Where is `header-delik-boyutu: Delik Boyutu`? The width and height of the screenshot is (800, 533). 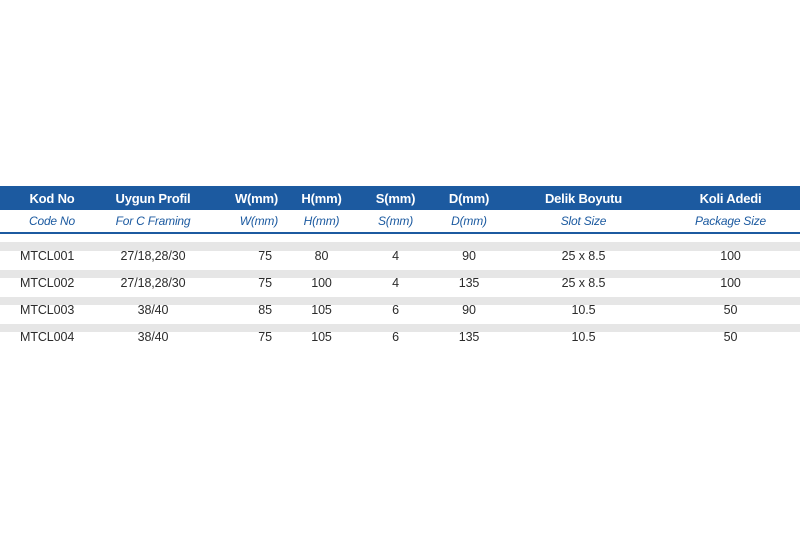
header-delik-boyutu: Delik Boyutu is located at coordinates (583, 198).